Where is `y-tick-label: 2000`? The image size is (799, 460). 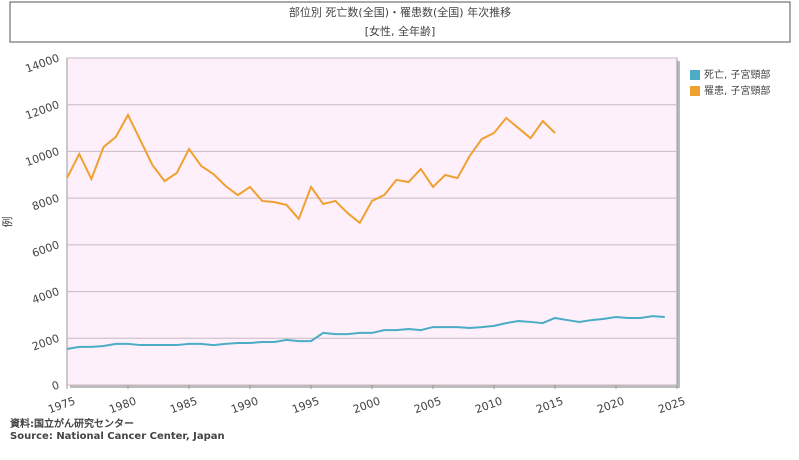
y-tick-label: 2000 is located at coordinates (45, 343).